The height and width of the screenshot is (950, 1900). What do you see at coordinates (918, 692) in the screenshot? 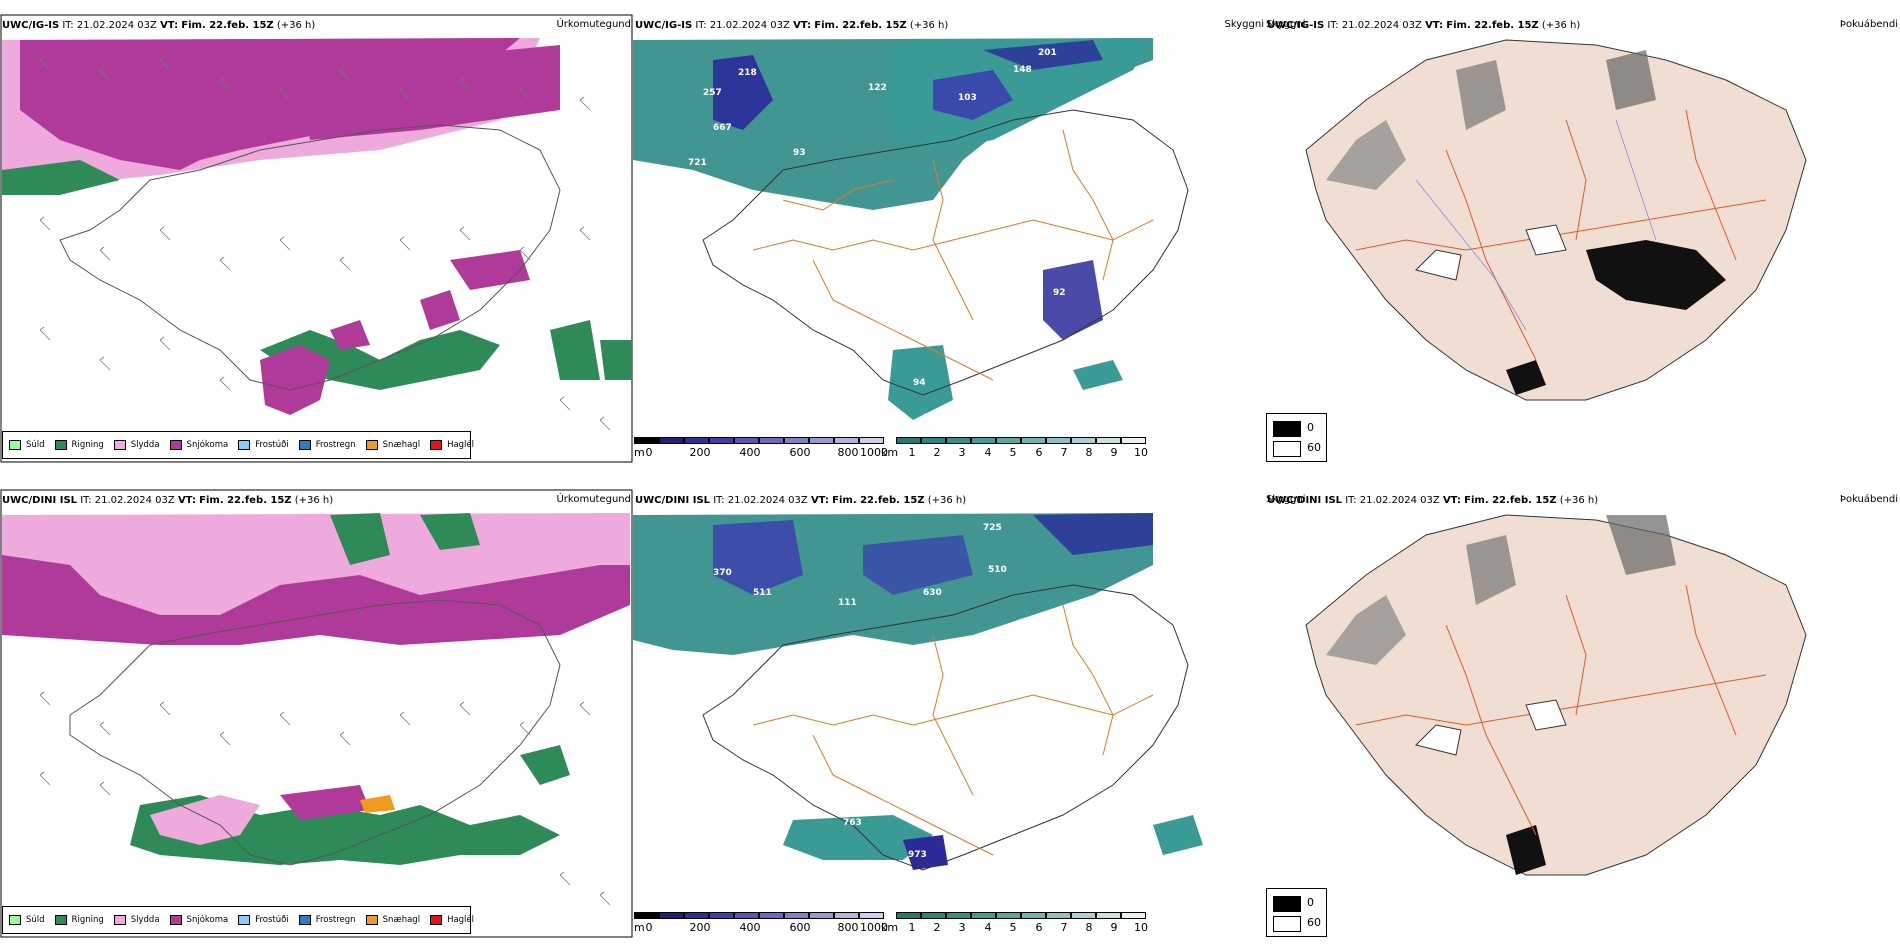
I see `visibility-map-bottom: 370 511 111 630 510 725 781 763 973` at bounding box center [918, 692].